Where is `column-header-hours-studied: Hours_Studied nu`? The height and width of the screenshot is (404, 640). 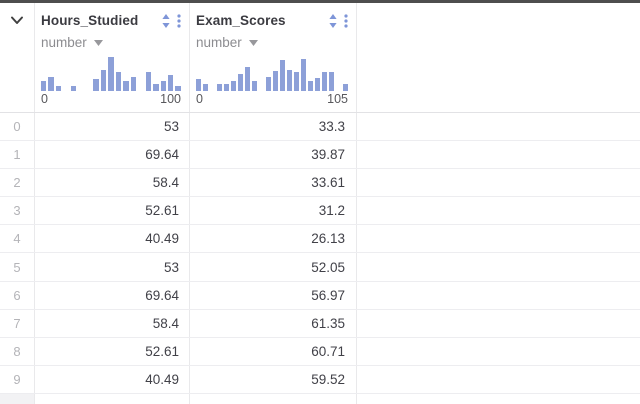 column-header-hours-studied: Hours_Studied nu is located at coordinates (112, 57).